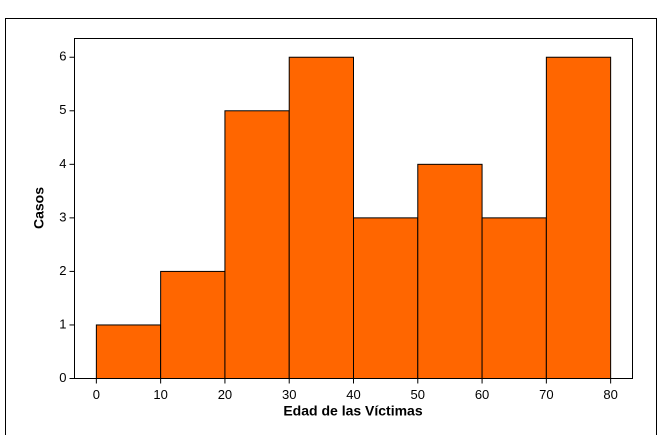 The width and height of the screenshot is (659, 435). What do you see at coordinates (160, 394) in the screenshot?
I see `x-tick-label: 10` at bounding box center [160, 394].